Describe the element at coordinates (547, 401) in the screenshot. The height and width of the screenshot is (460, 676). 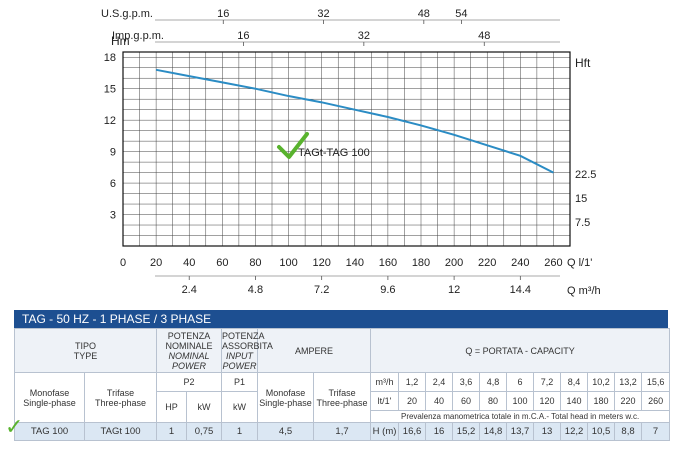
I see `lt-value: 120` at that location.